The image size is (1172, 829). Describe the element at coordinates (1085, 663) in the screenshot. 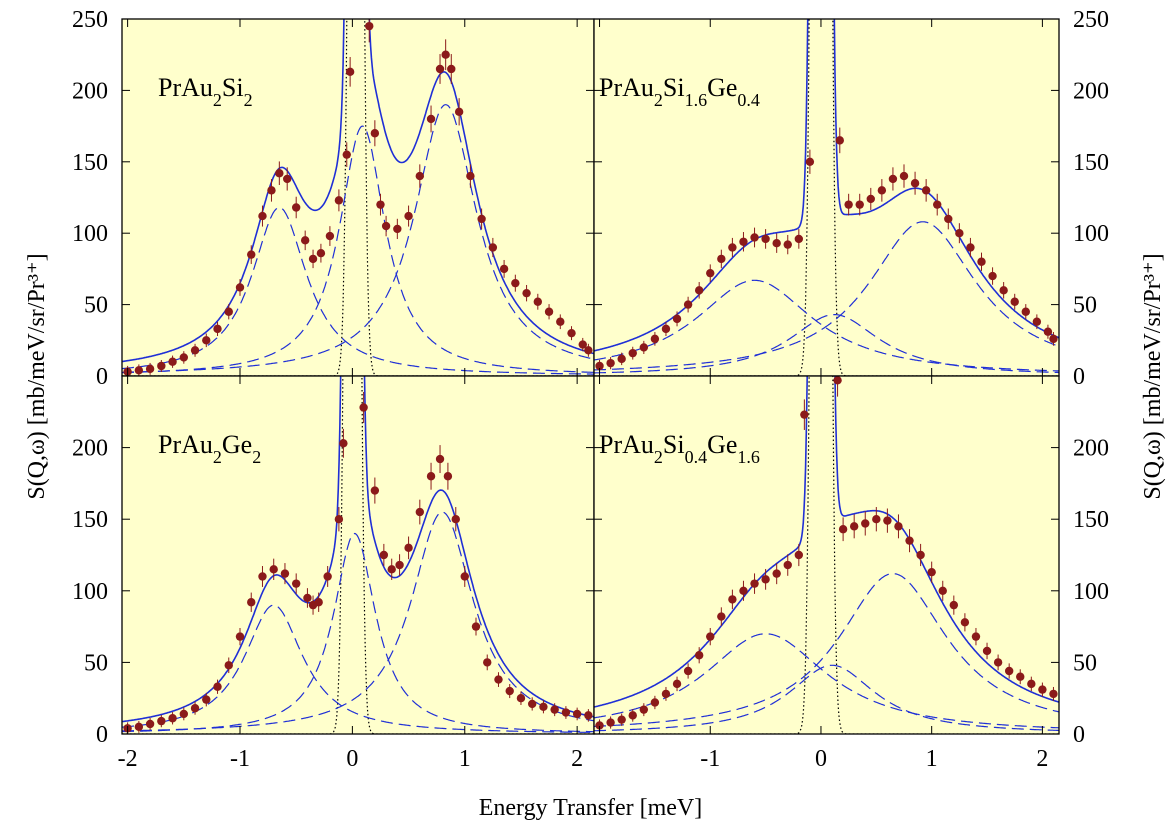

I see `y-tick-label-right: 50` at that location.